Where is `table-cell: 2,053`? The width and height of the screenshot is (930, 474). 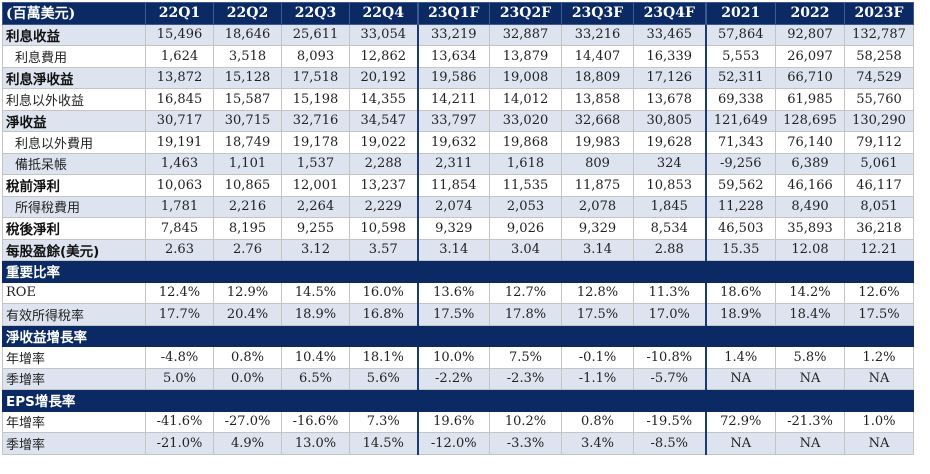
table-cell: 2,053 is located at coordinates (525, 206).